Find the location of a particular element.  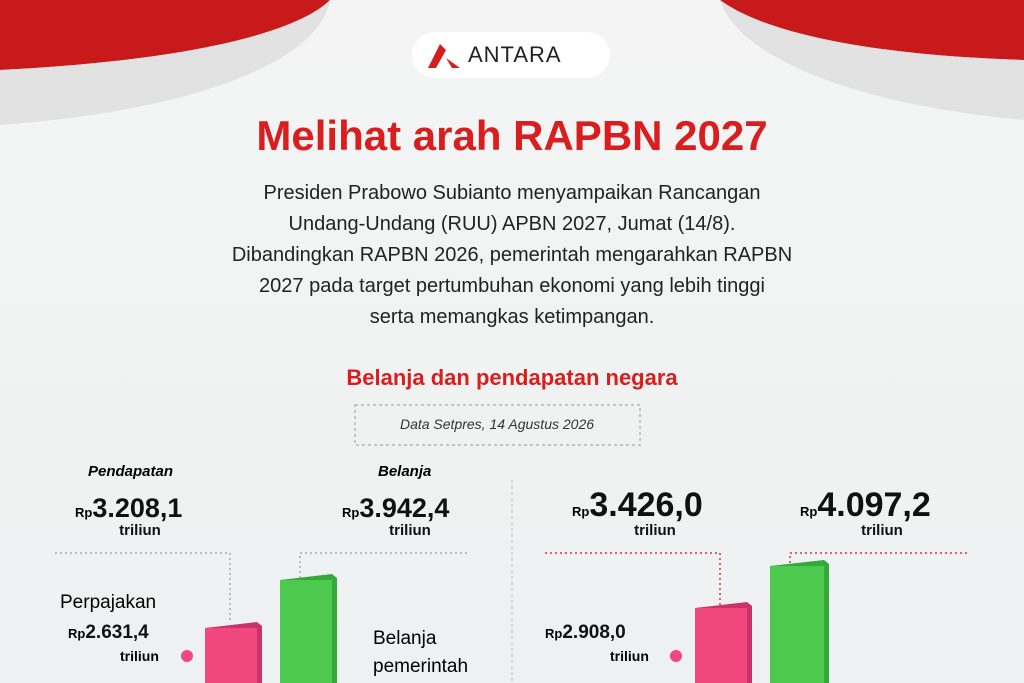

logo: ANTARA is located at coordinates (515, 54).